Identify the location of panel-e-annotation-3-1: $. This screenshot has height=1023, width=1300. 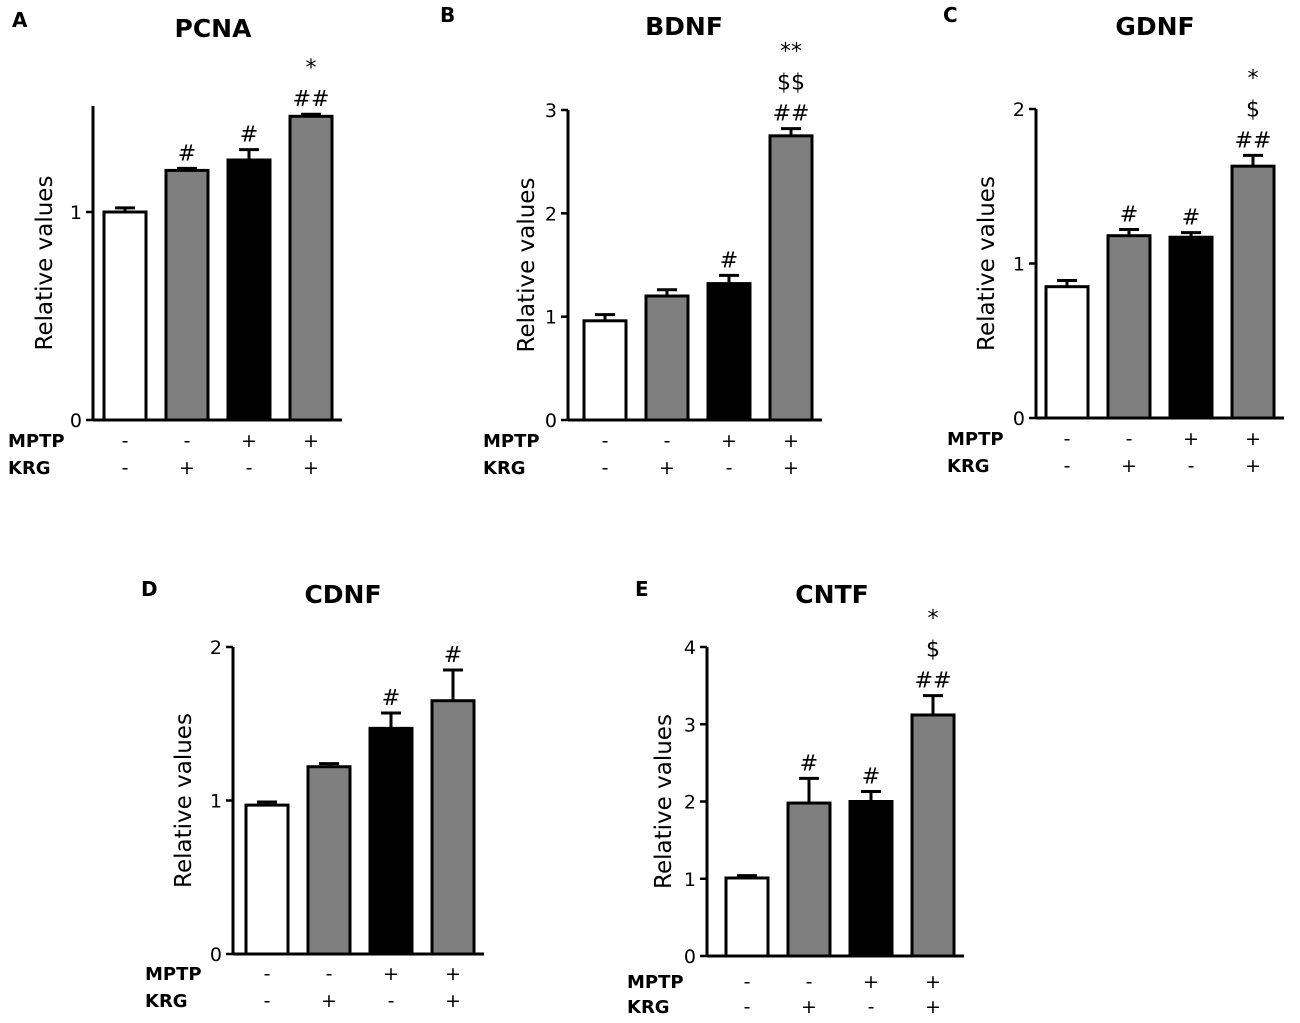
(933, 650).